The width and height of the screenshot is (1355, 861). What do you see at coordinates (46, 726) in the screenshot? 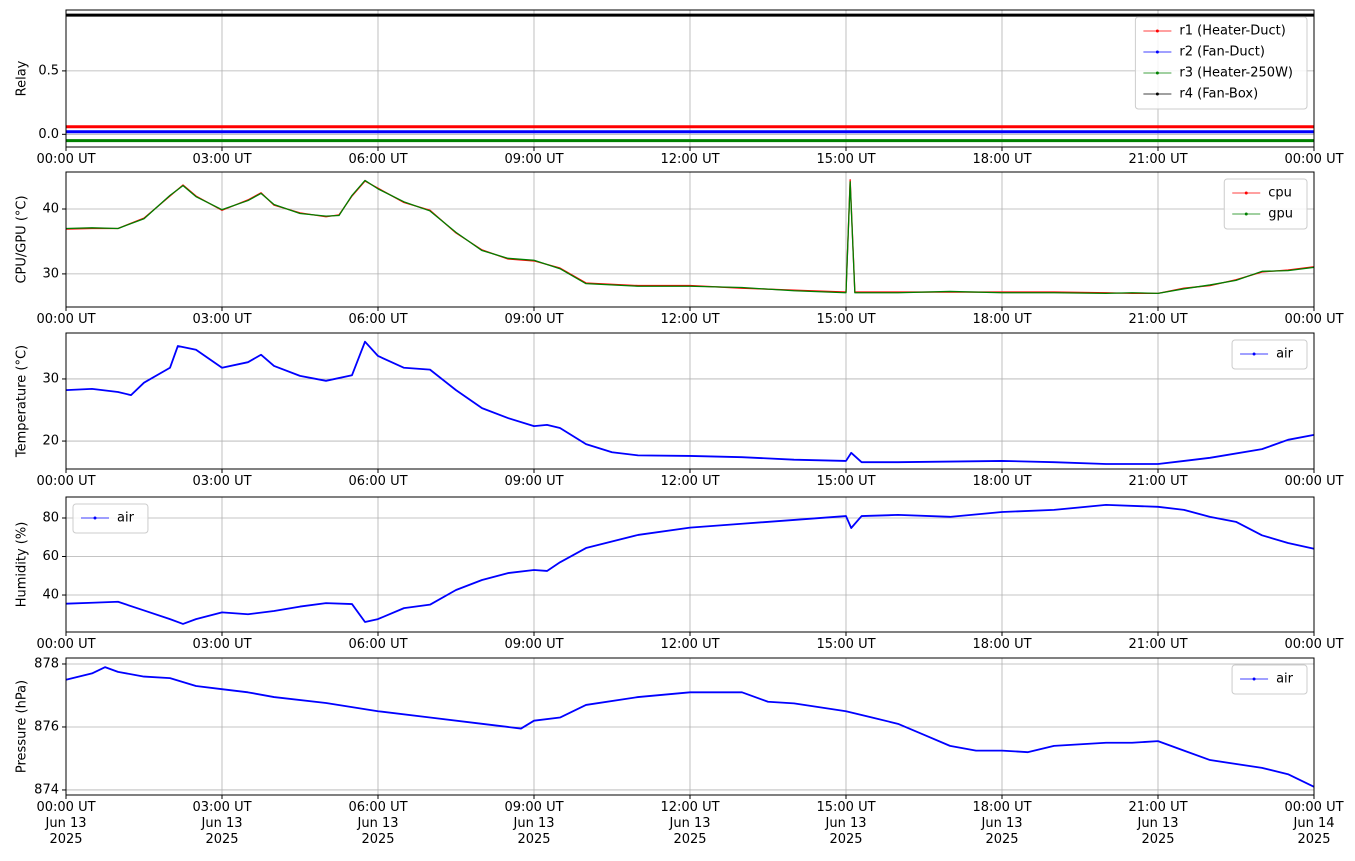
I see `y-tick-label: 876` at bounding box center [46, 726].